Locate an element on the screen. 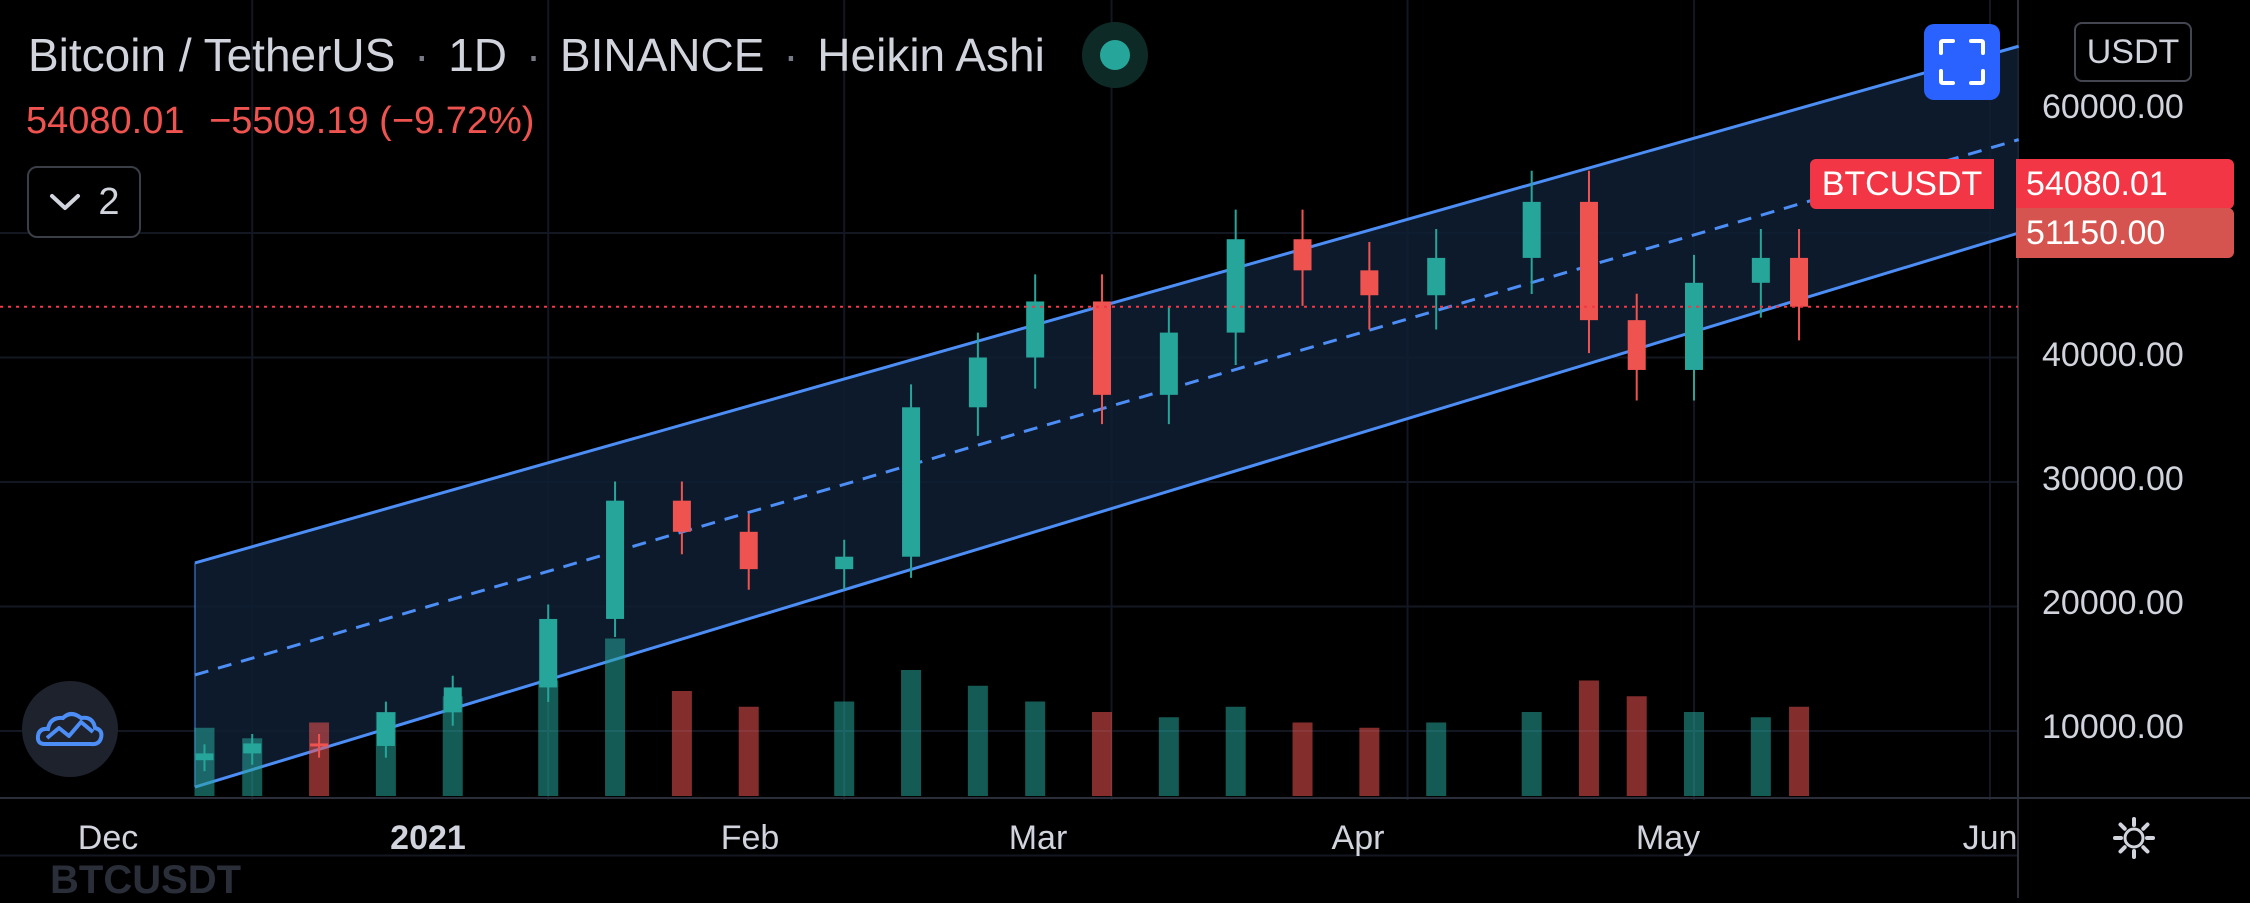 The image size is (2250, 903). fullscreen-icon is located at coordinates (1962, 62).